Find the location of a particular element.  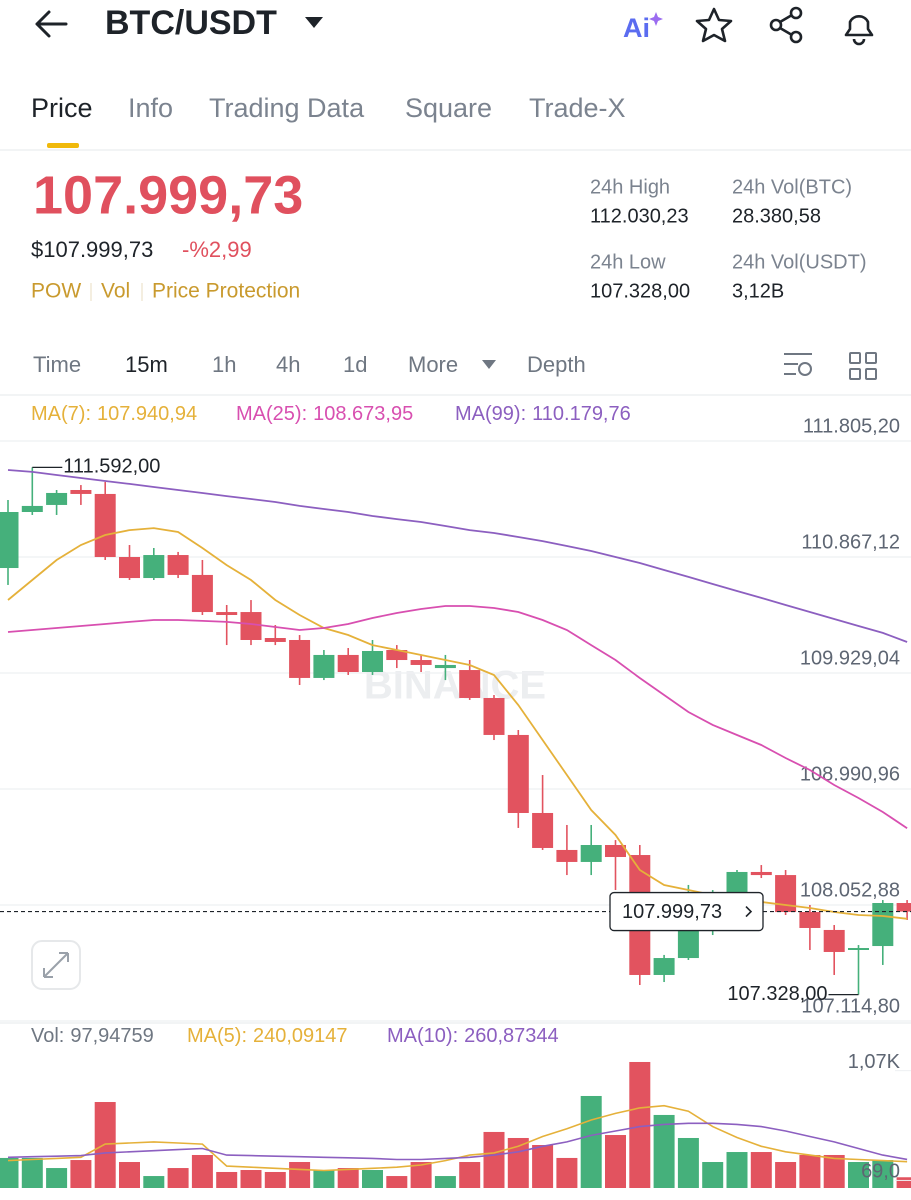

tab-indicator is located at coordinates (63, 145).